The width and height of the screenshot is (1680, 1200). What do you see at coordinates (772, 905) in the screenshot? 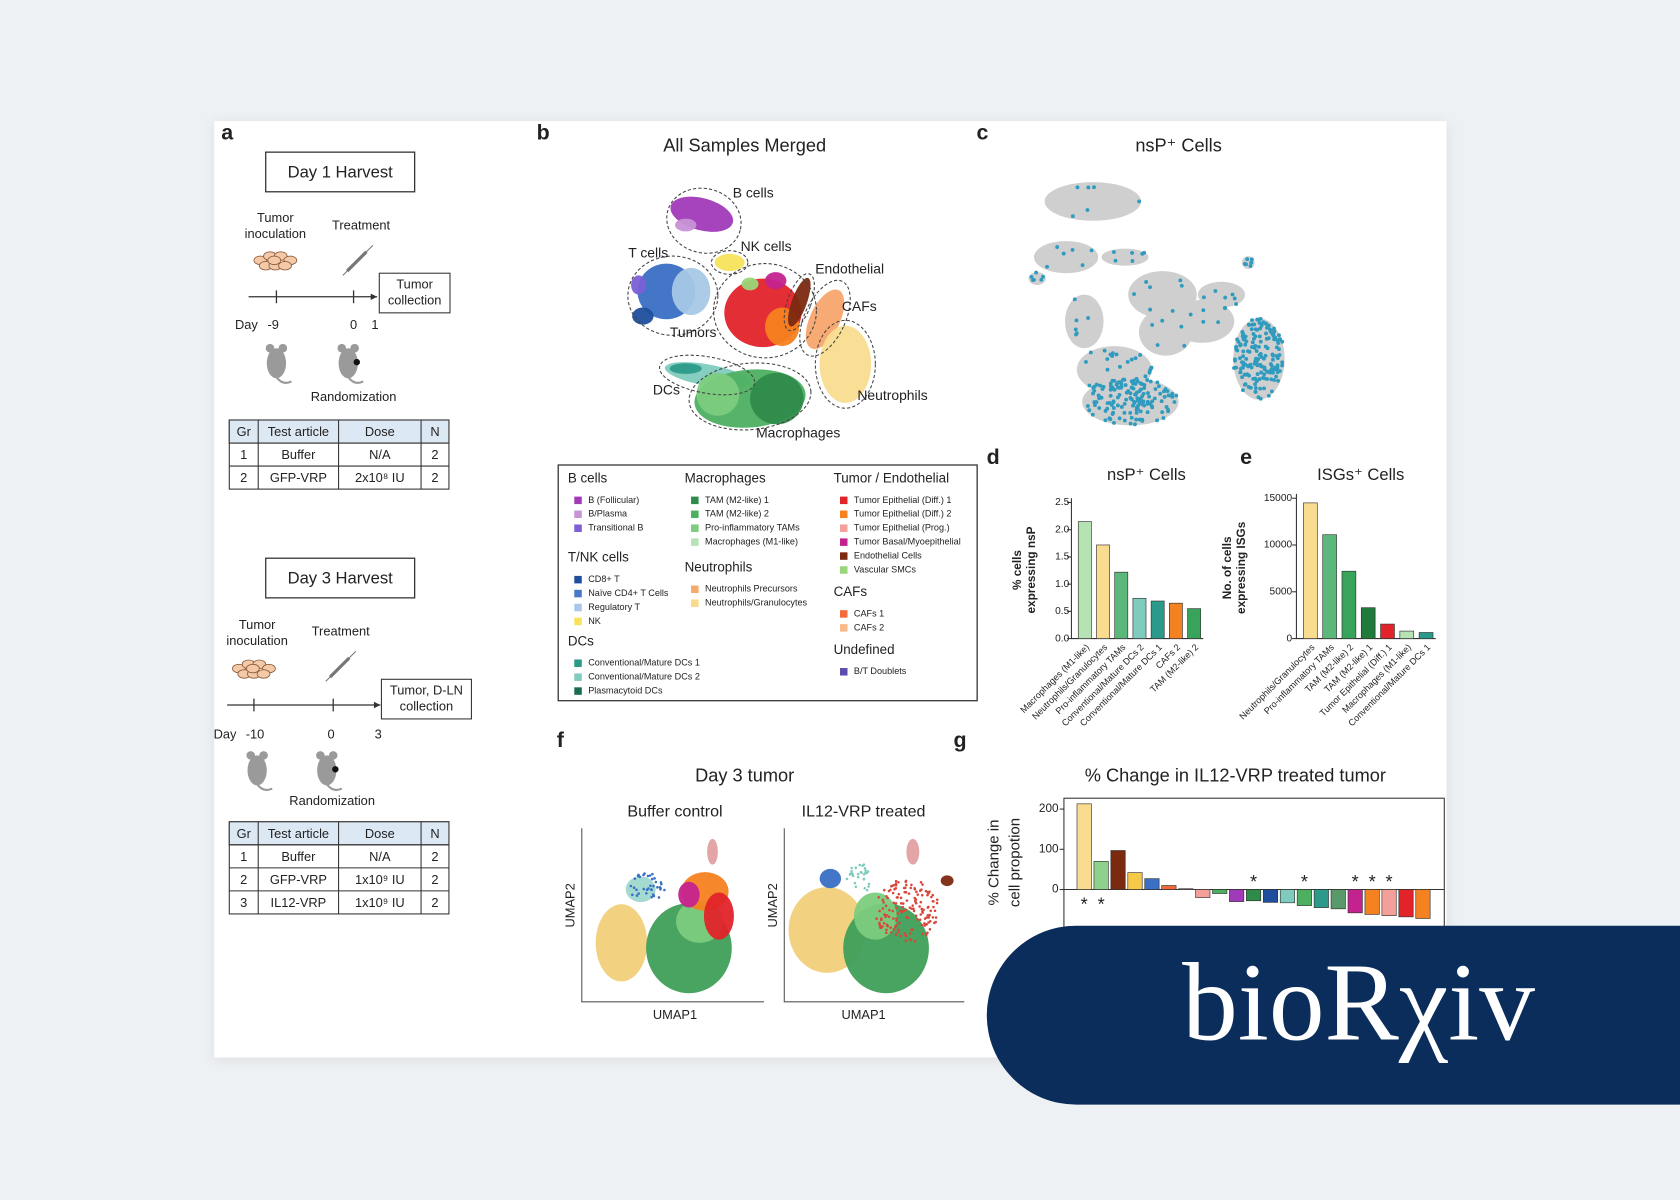
I see `axis-label: UMAP2` at bounding box center [772, 905].